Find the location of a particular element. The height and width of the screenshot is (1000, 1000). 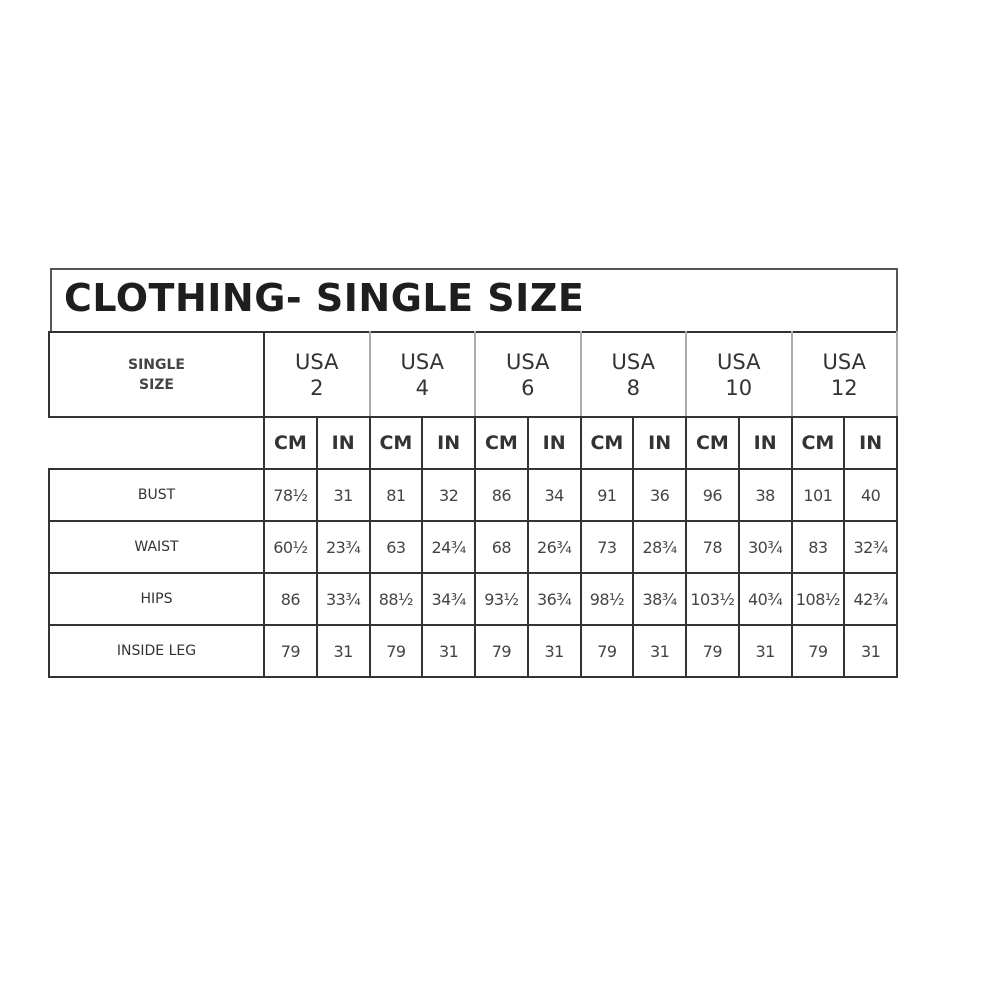

unit-header-row: CM IN CM IN CM IN CM IN CM IN CM IN is located at coordinates (473, 443).